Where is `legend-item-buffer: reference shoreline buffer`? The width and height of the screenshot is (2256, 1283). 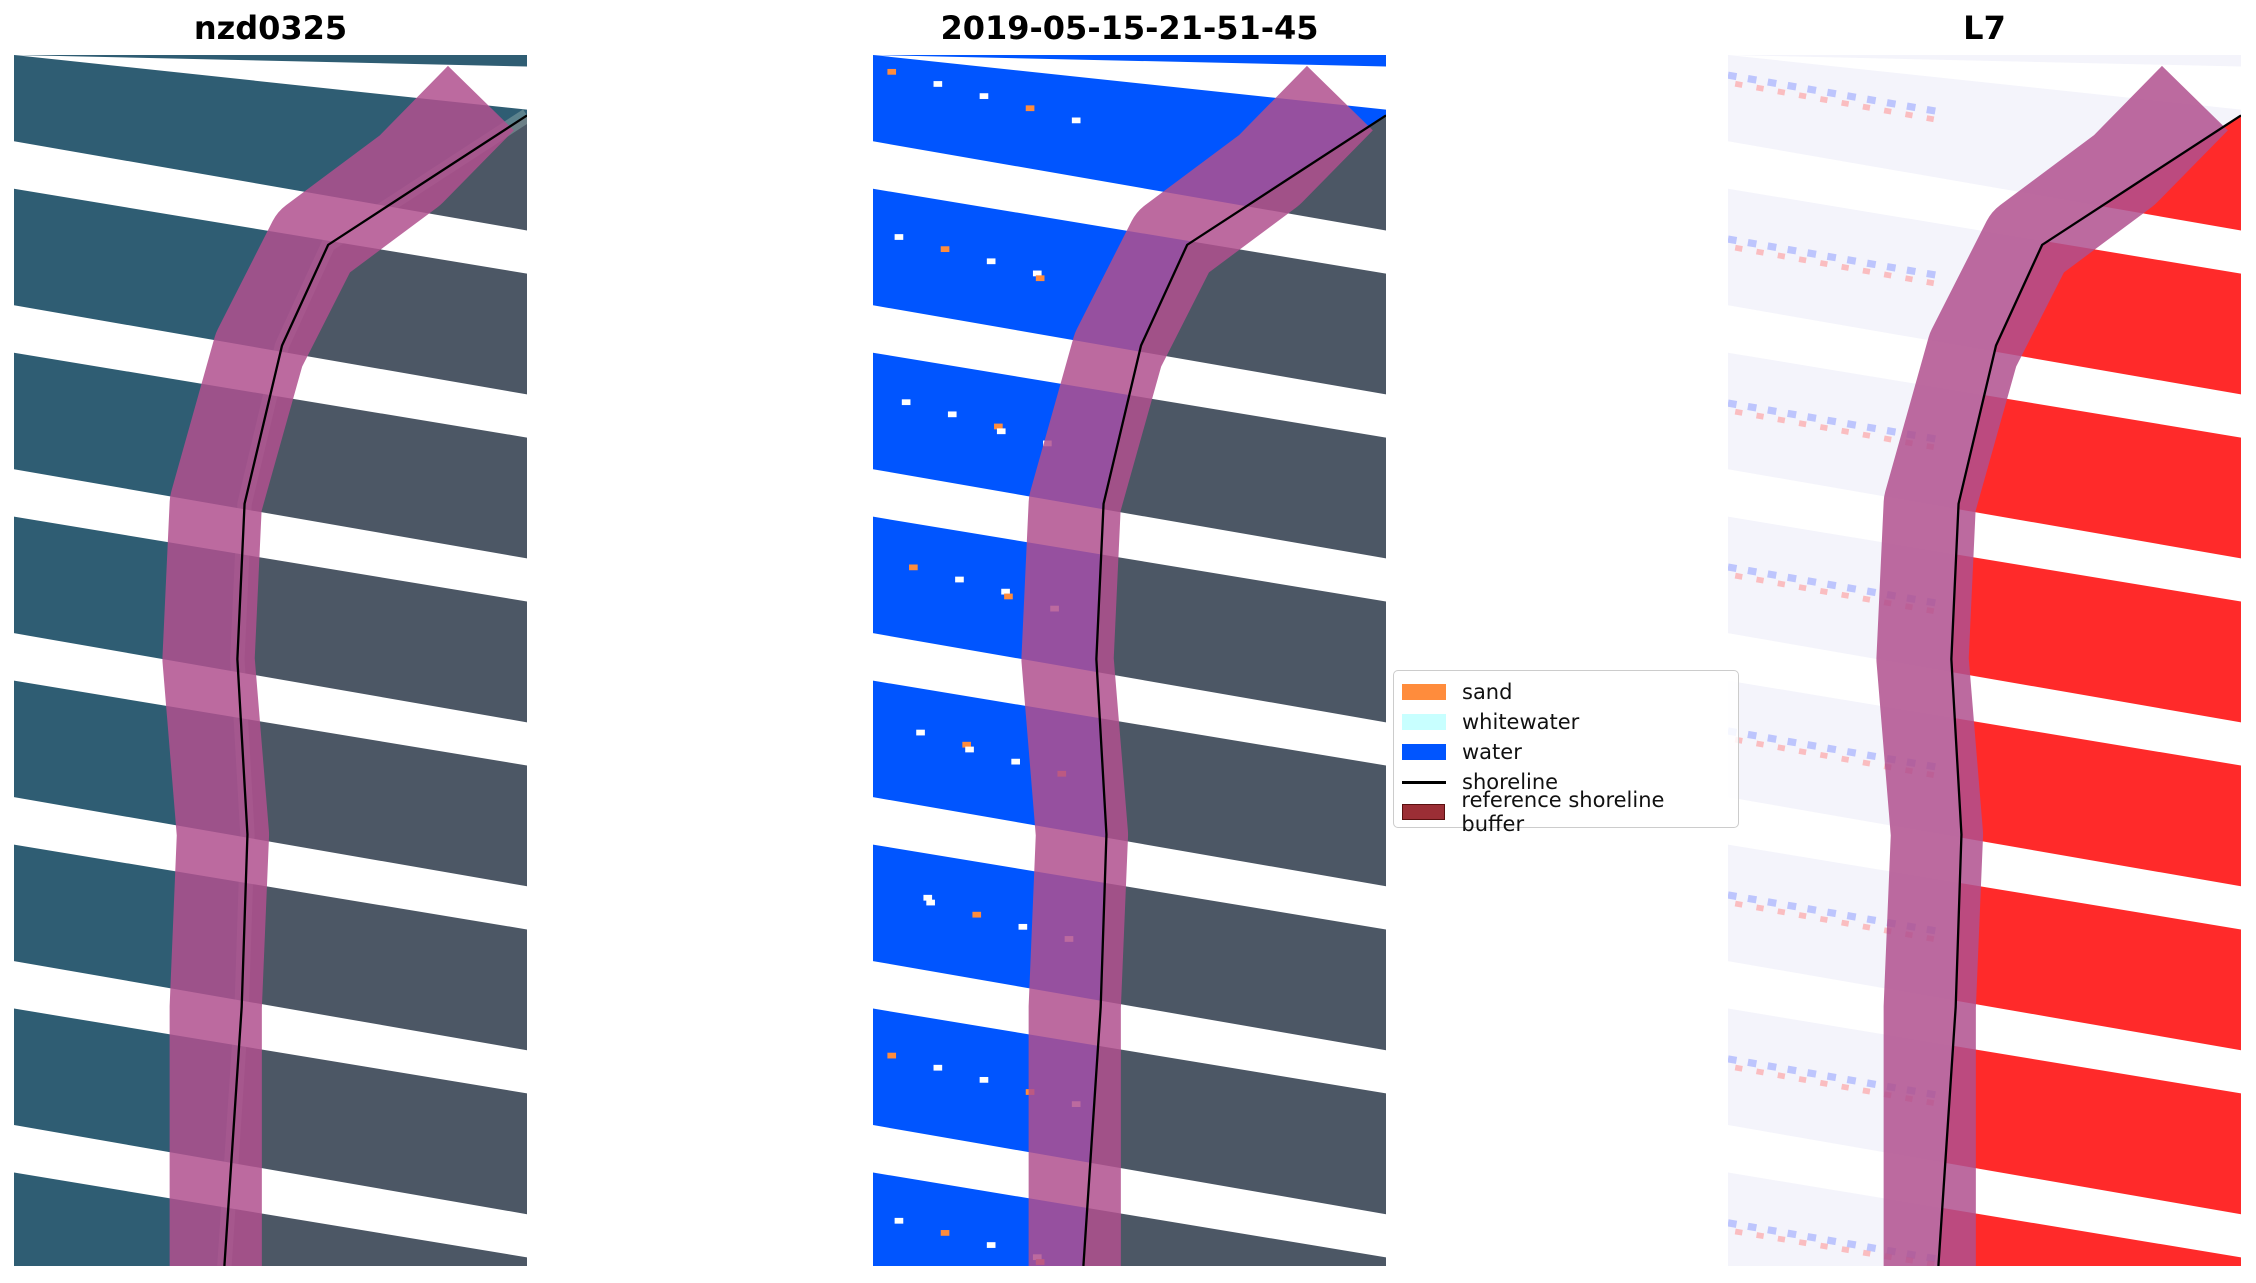
legend-item-buffer: reference shoreline buffer is located at coordinates (1566, 812).